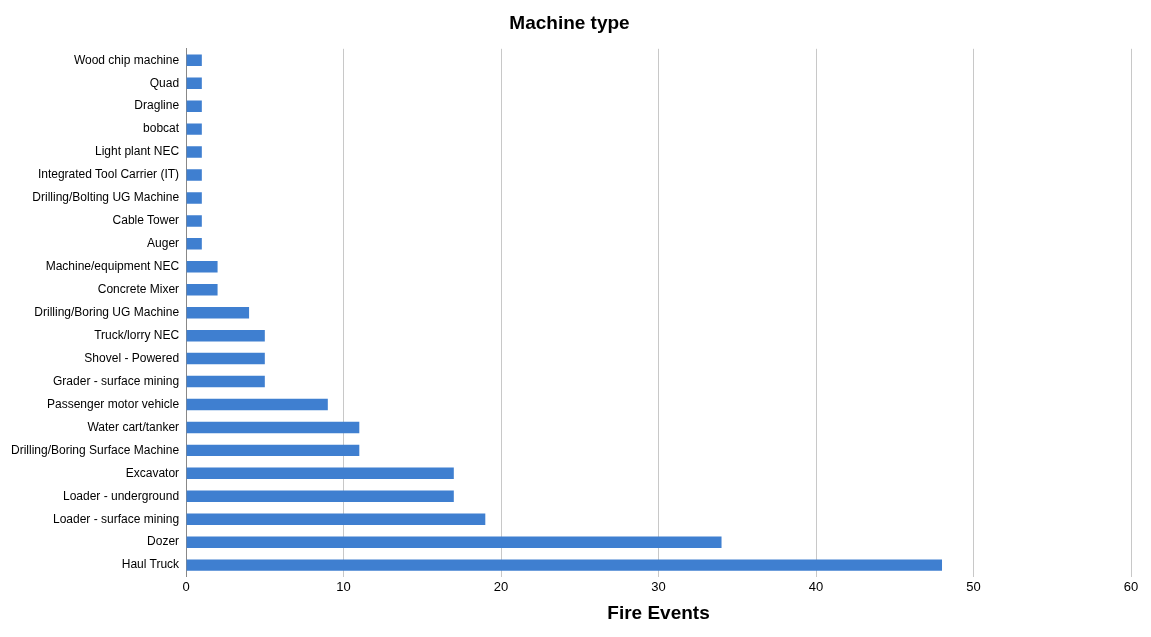 The height and width of the screenshot is (637, 1151). What do you see at coordinates (121, 495) in the screenshot?
I see `y-tick-label: Loader - underground` at bounding box center [121, 495].